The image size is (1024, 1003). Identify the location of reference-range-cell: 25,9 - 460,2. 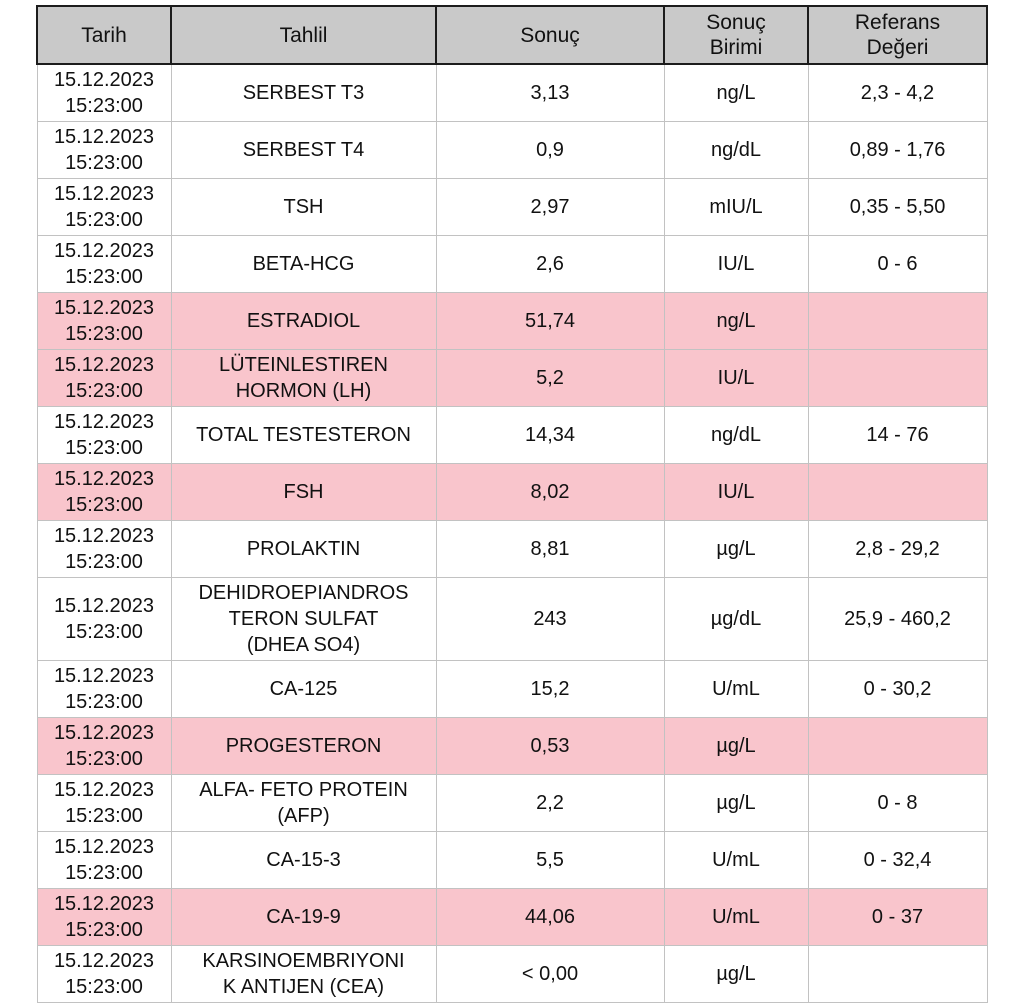
(897, 619).